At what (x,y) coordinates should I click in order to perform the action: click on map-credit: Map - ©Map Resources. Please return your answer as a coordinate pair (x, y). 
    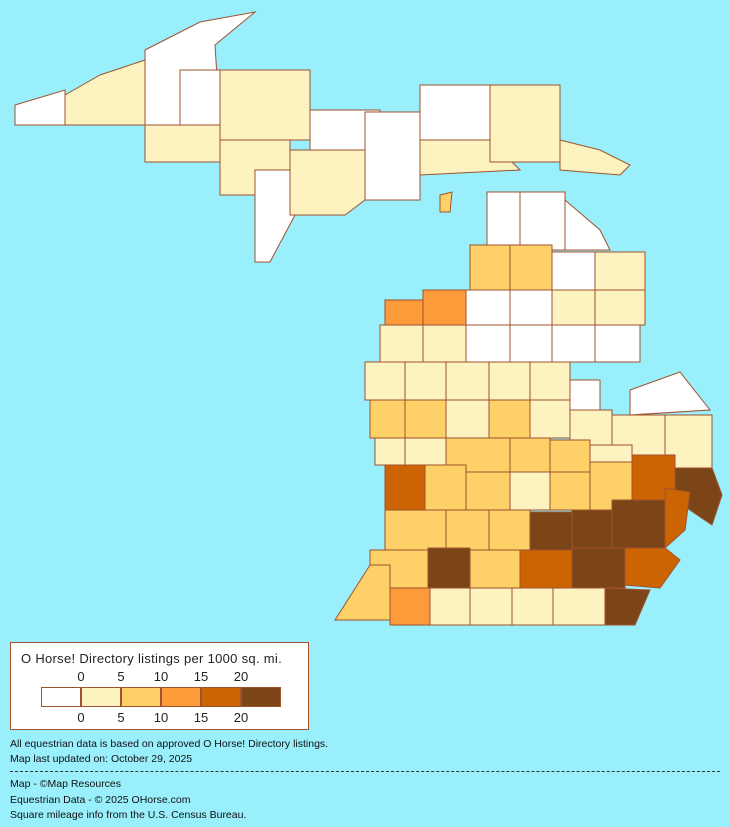
    Looking at the image, I should click on (66, 784).